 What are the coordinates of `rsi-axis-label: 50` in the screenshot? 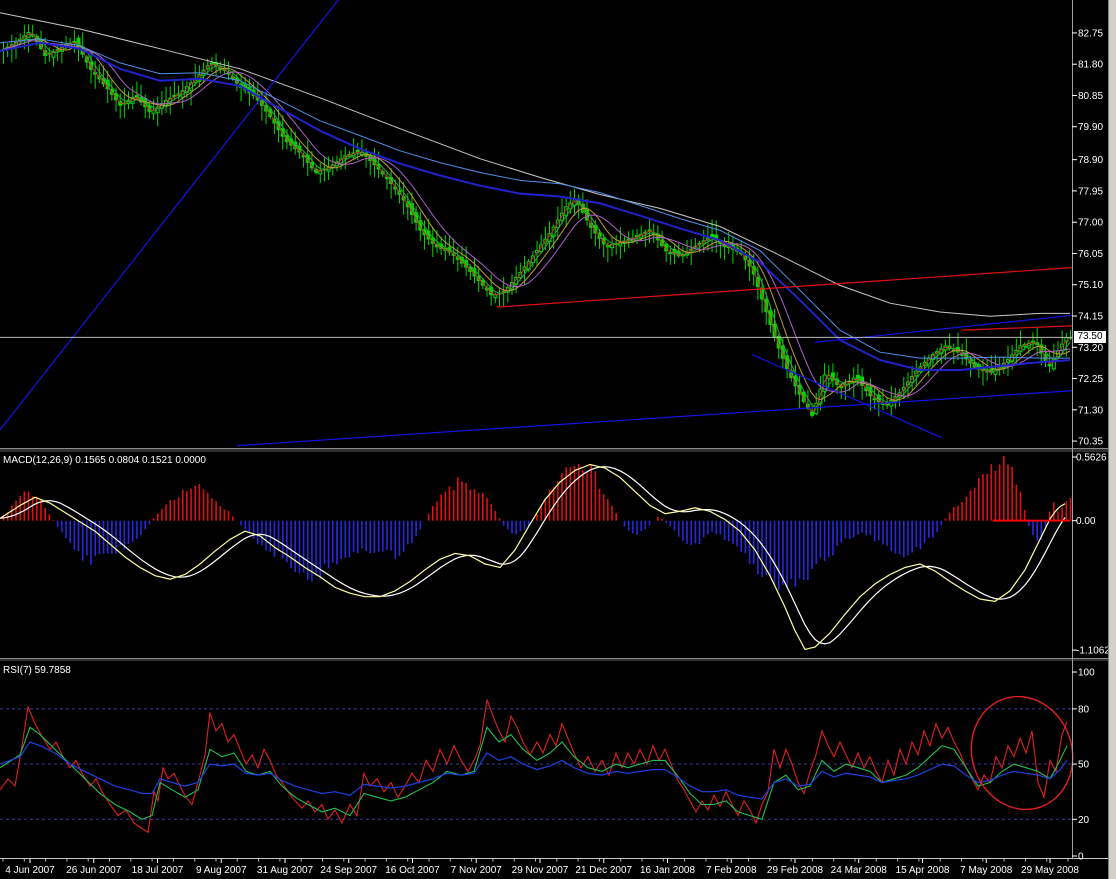 It's located at (1084, 765).